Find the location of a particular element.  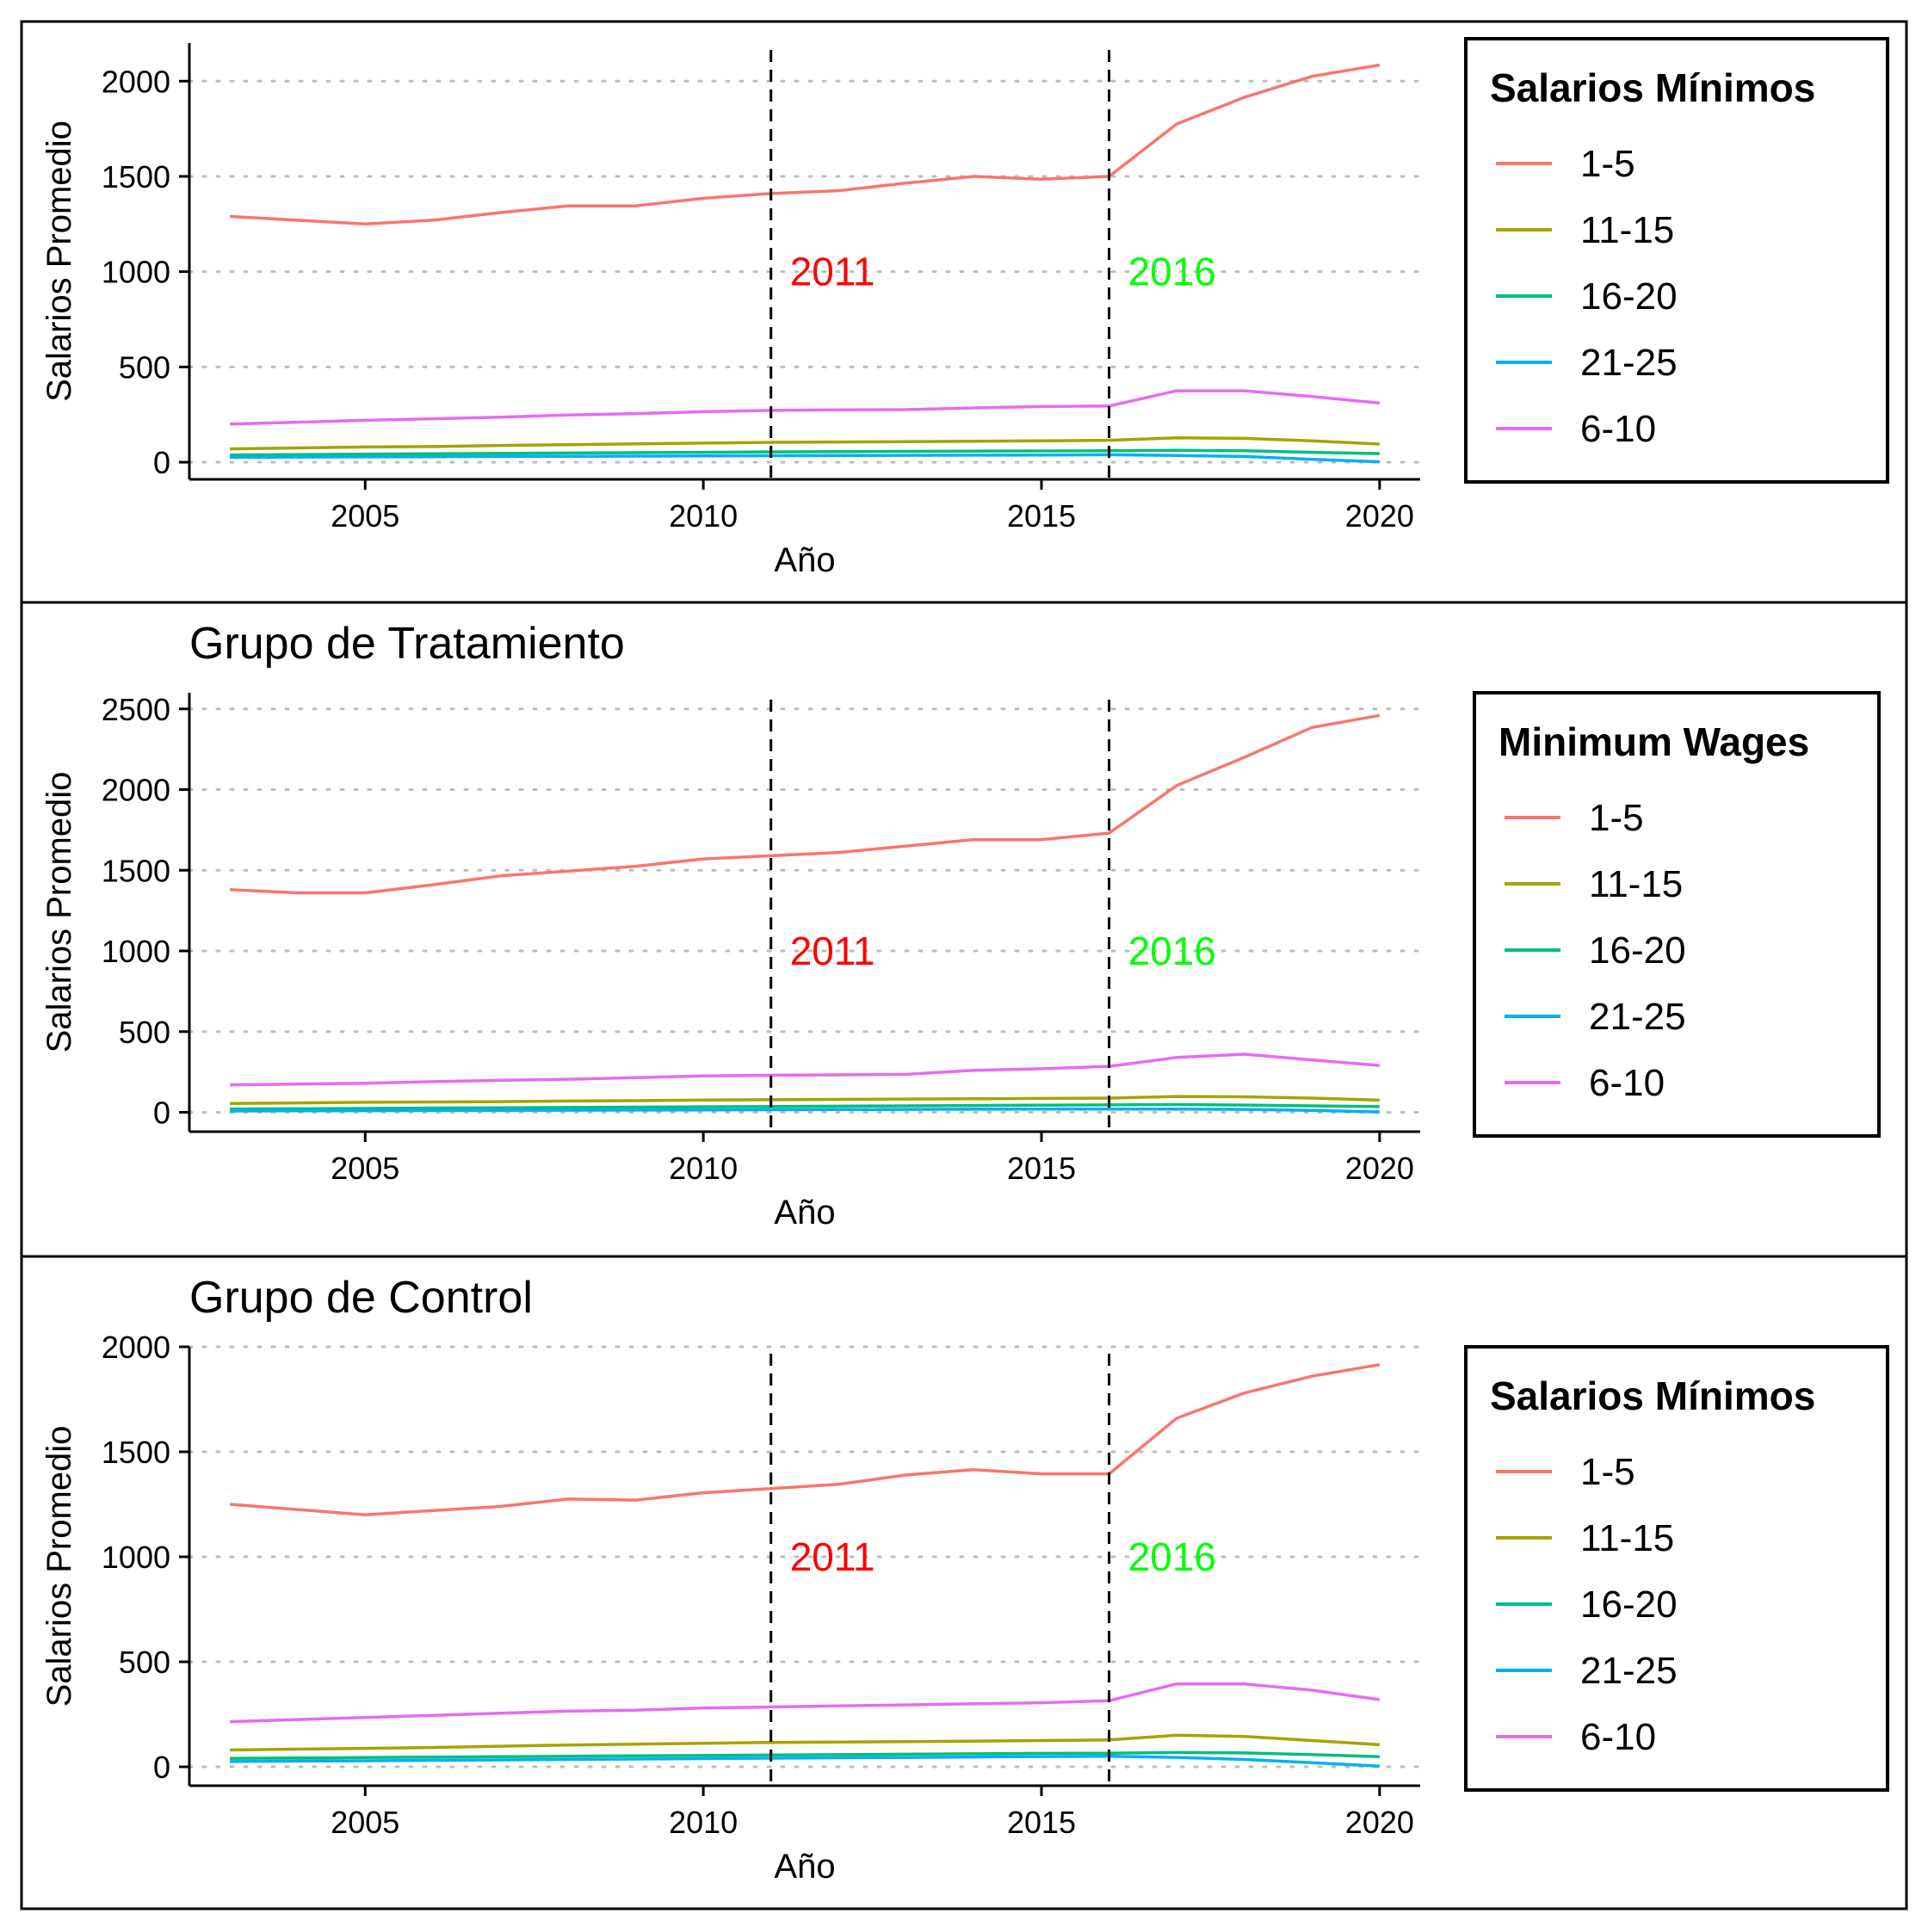

chart-title: Grupo de Tratamiento is located at coordinates (407, 644).